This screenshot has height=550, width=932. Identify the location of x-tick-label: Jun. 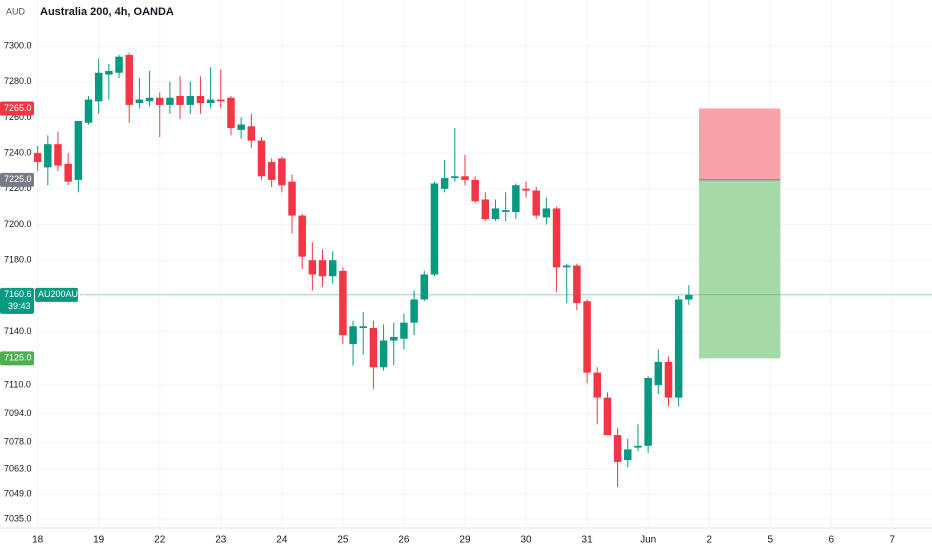
(648, 540).